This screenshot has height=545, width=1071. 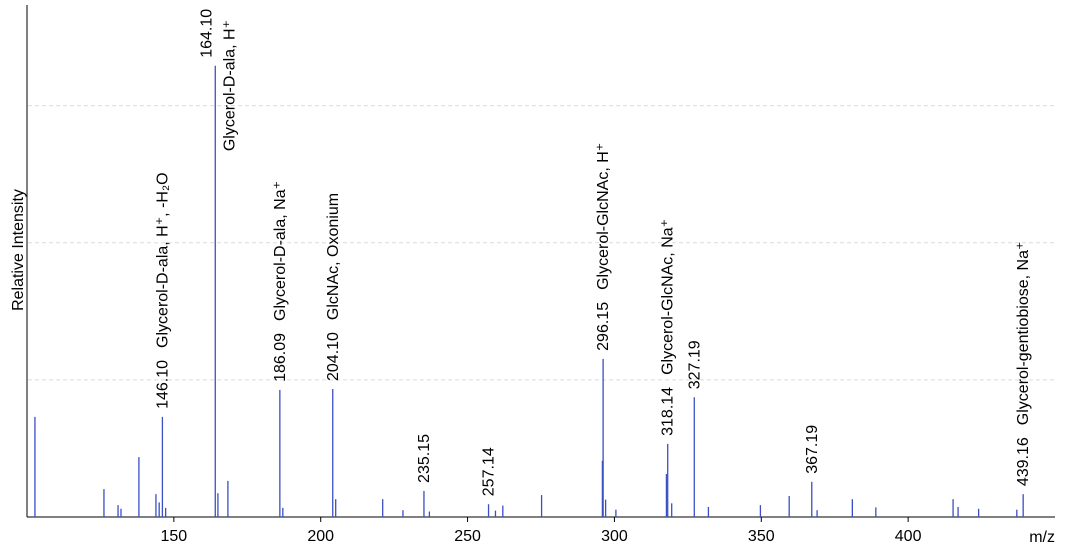 What do you see at coordinates (424, 458) in the screenshot?
I see `peak-mz-label: 235.15` at bounding box center [424, 458].